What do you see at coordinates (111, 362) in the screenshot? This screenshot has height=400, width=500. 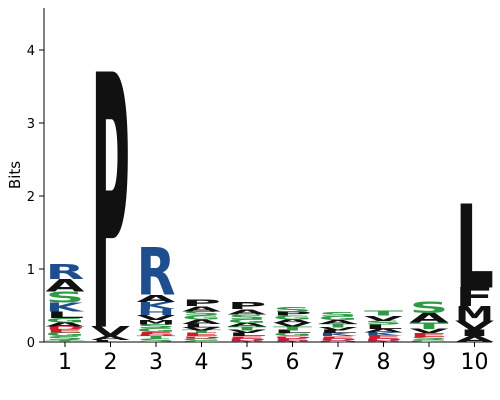 I see `x-tick-label: 2` at bounding box center [111, 362].